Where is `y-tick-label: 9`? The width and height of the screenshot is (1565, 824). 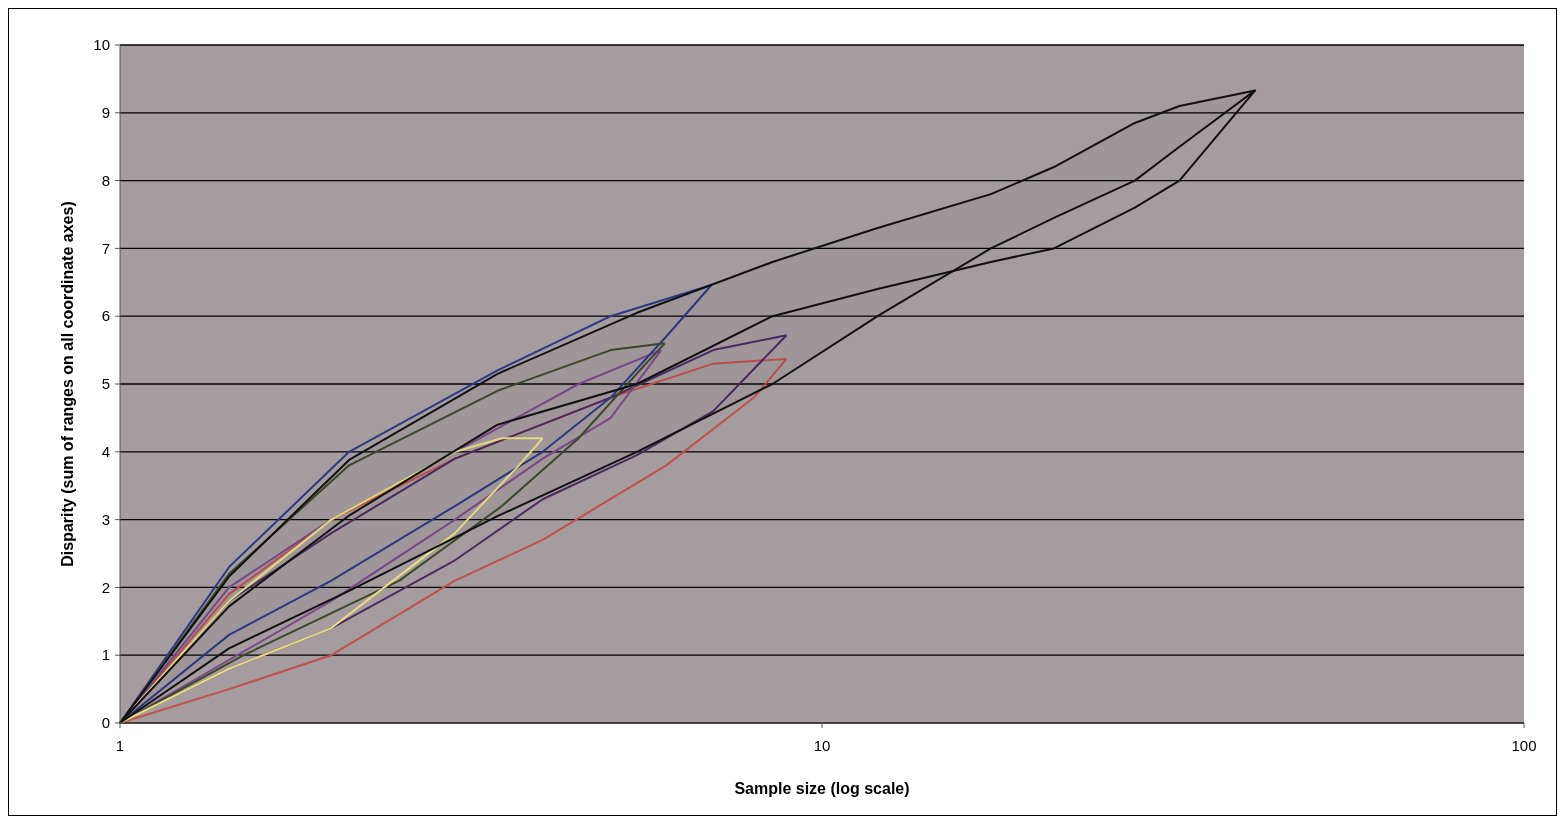 y-tick-label: 9 is located at coordinates (105, 113).